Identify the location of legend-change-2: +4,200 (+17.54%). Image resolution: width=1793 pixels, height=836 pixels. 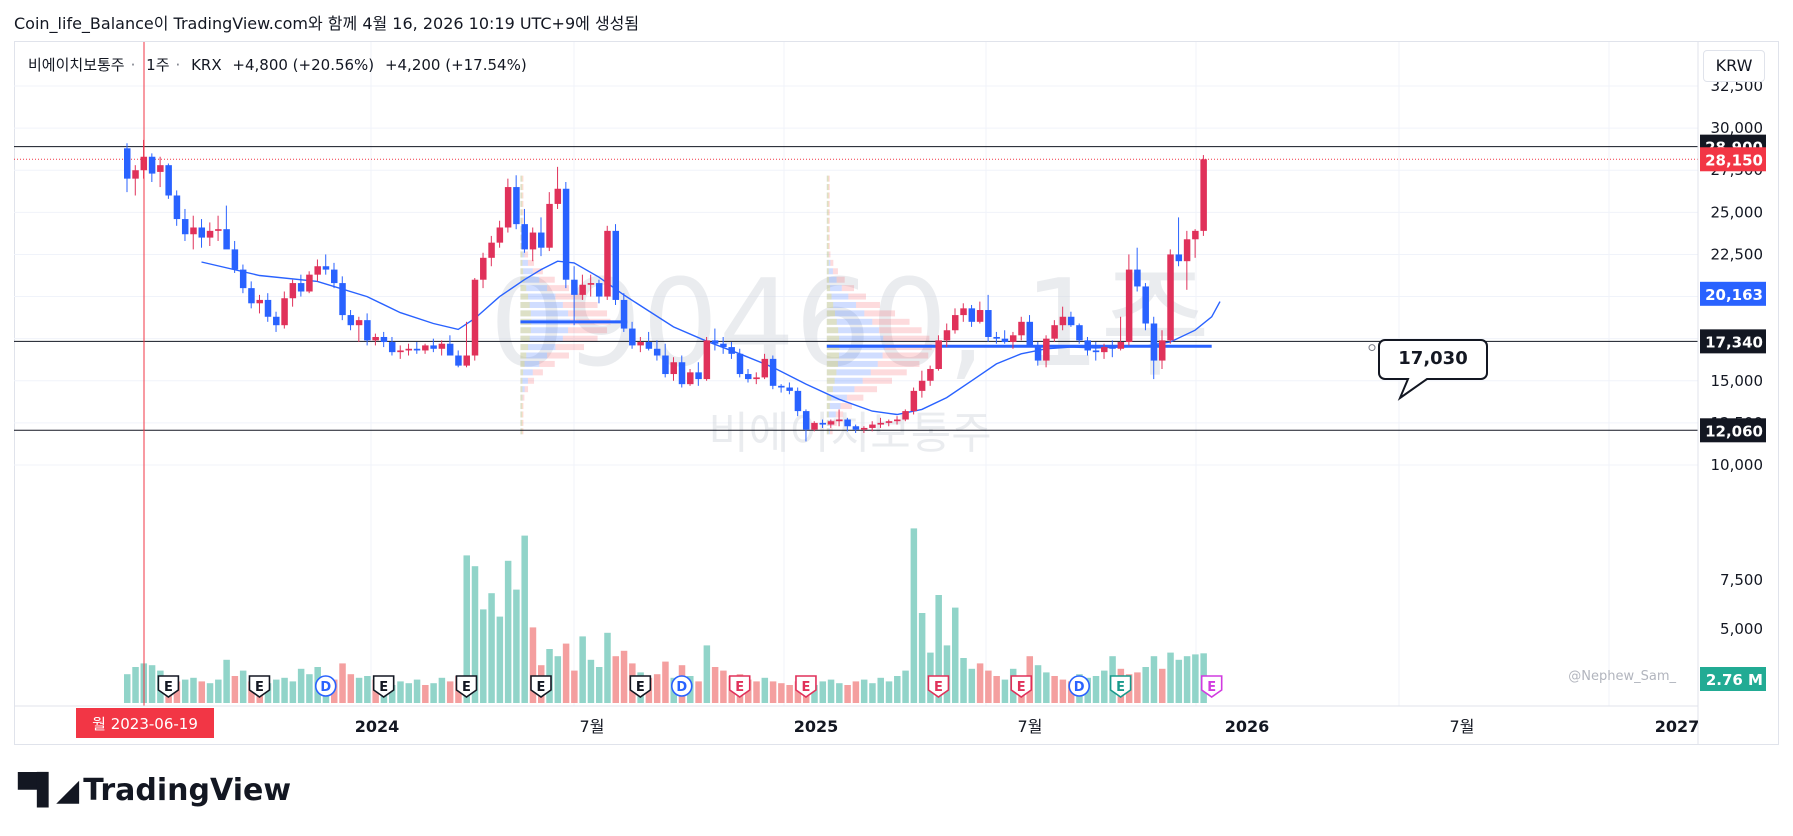
(455, 65).